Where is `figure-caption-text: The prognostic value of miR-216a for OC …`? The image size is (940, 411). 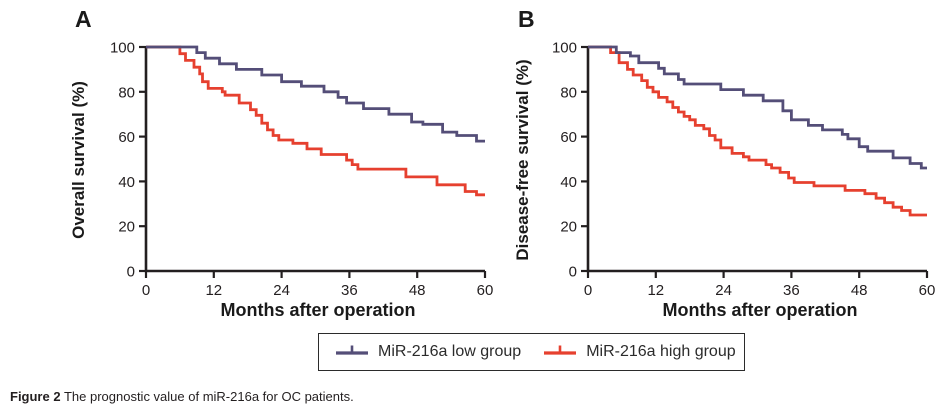 figure-caption-text: The prognostic value of miR-216a for OC … is located at coordinates (207, 396).